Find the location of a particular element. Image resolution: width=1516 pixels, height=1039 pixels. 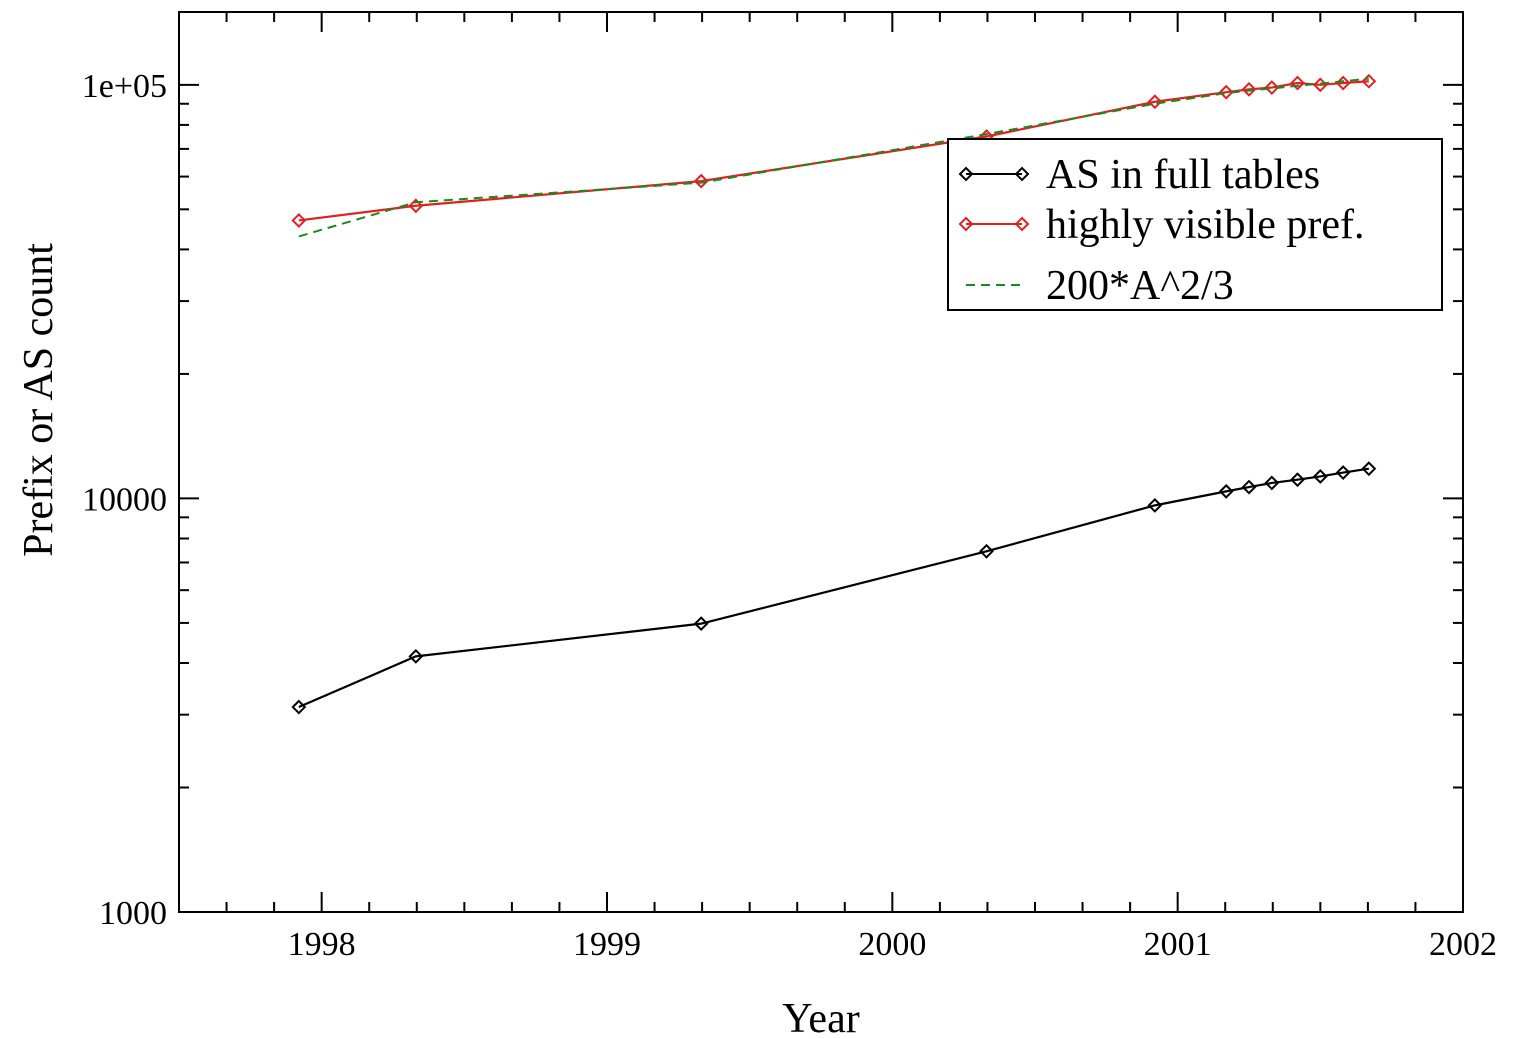

x-tick-label: 2002 is located at coordinates (1463, 944).